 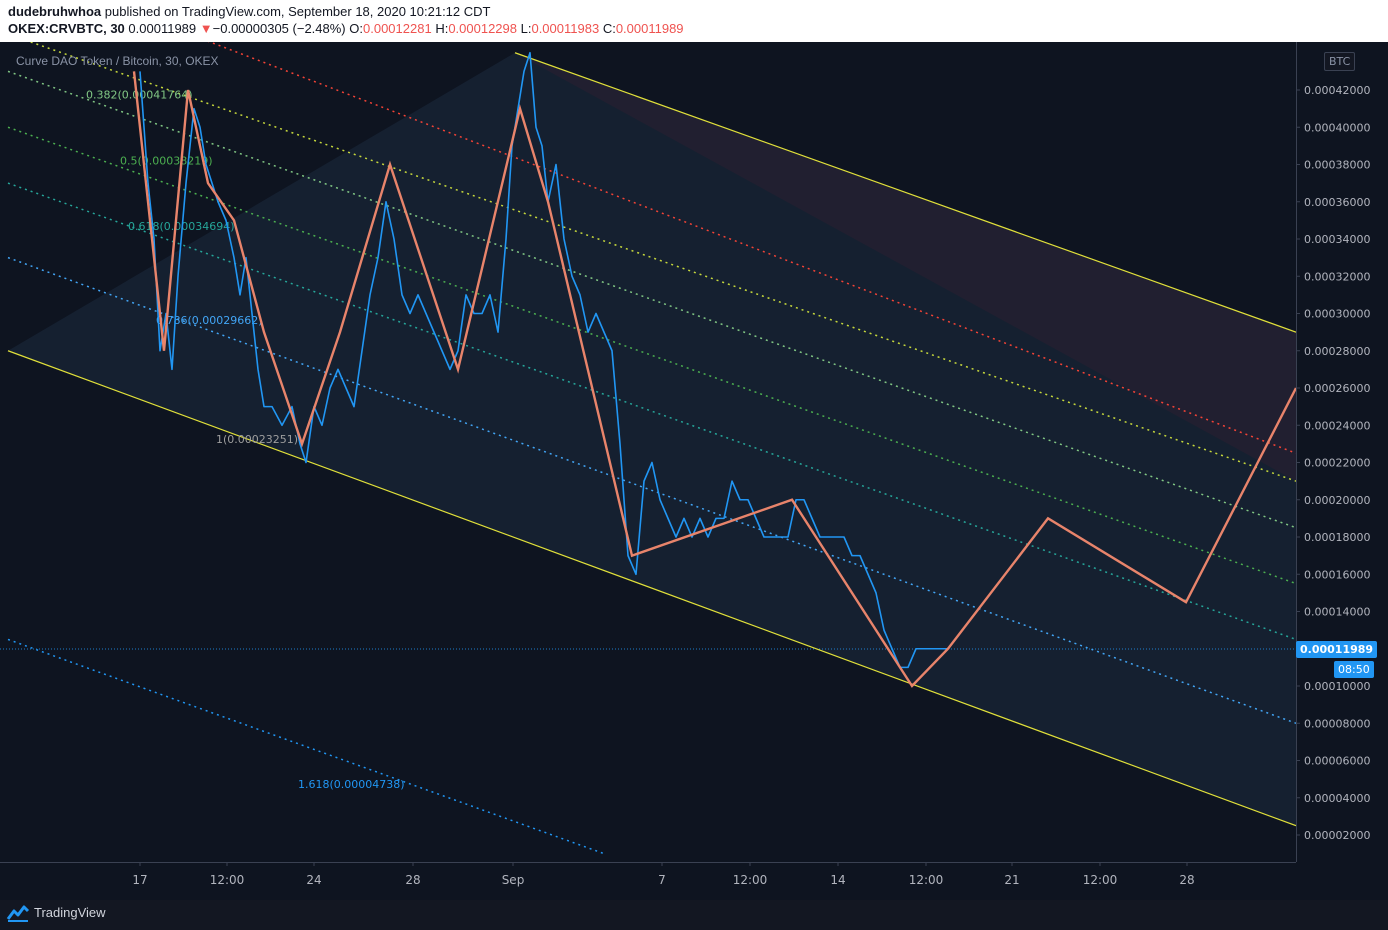 What do you see at coordinates (565, 28) in the screenshot?
I see `low-value: 0.00011983` at bounding box center [565, 28].